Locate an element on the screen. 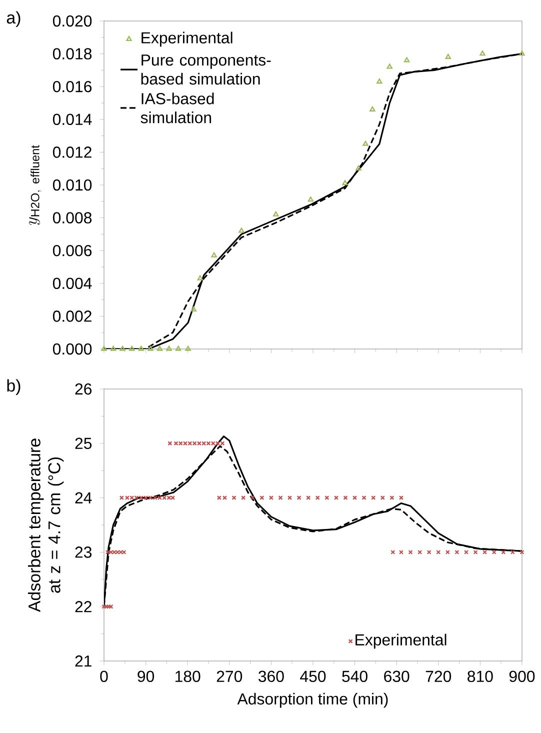  x-tick-label: 0 is located at coordinates (104, 676).